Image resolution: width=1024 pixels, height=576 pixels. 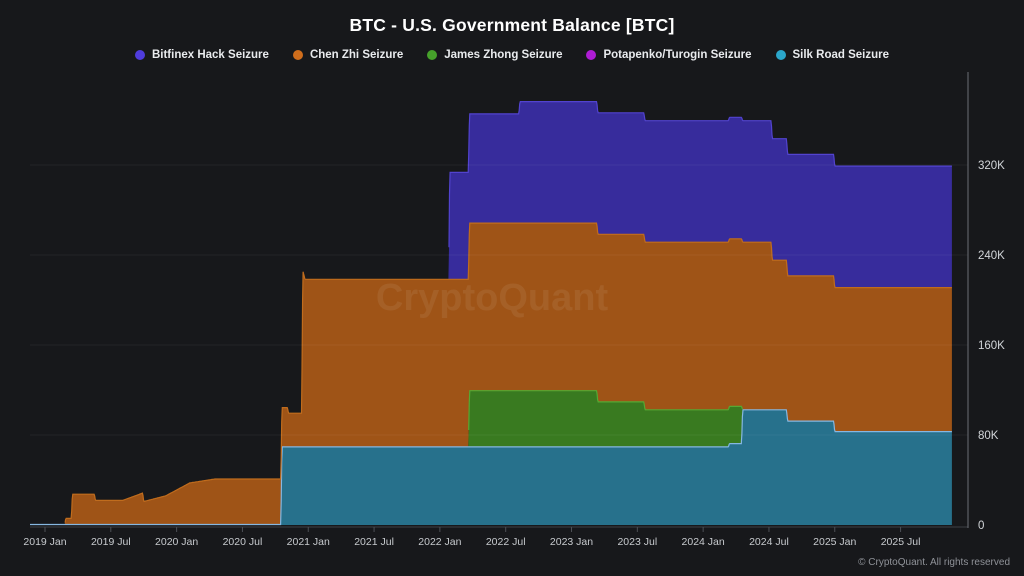 What do you see at coordinates (677, 55) in the screenshot?
I see `legend-label-potapenko-turogin: Potapenko/Turogin Seizure` at bounding box center [677, 55].